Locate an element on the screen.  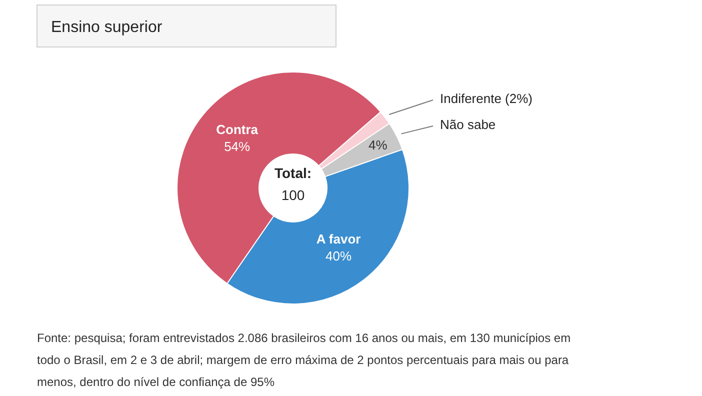
data-label: 40% is located at coordinates (339, 256).